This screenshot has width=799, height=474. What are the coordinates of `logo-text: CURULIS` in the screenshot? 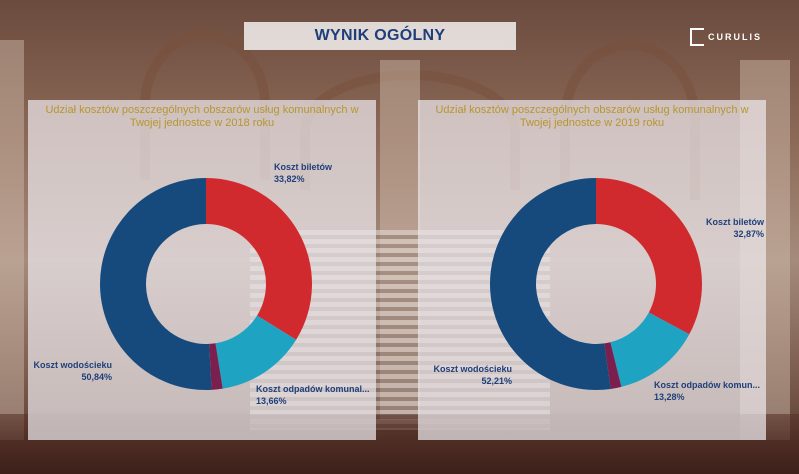 It's located at (735, 37).